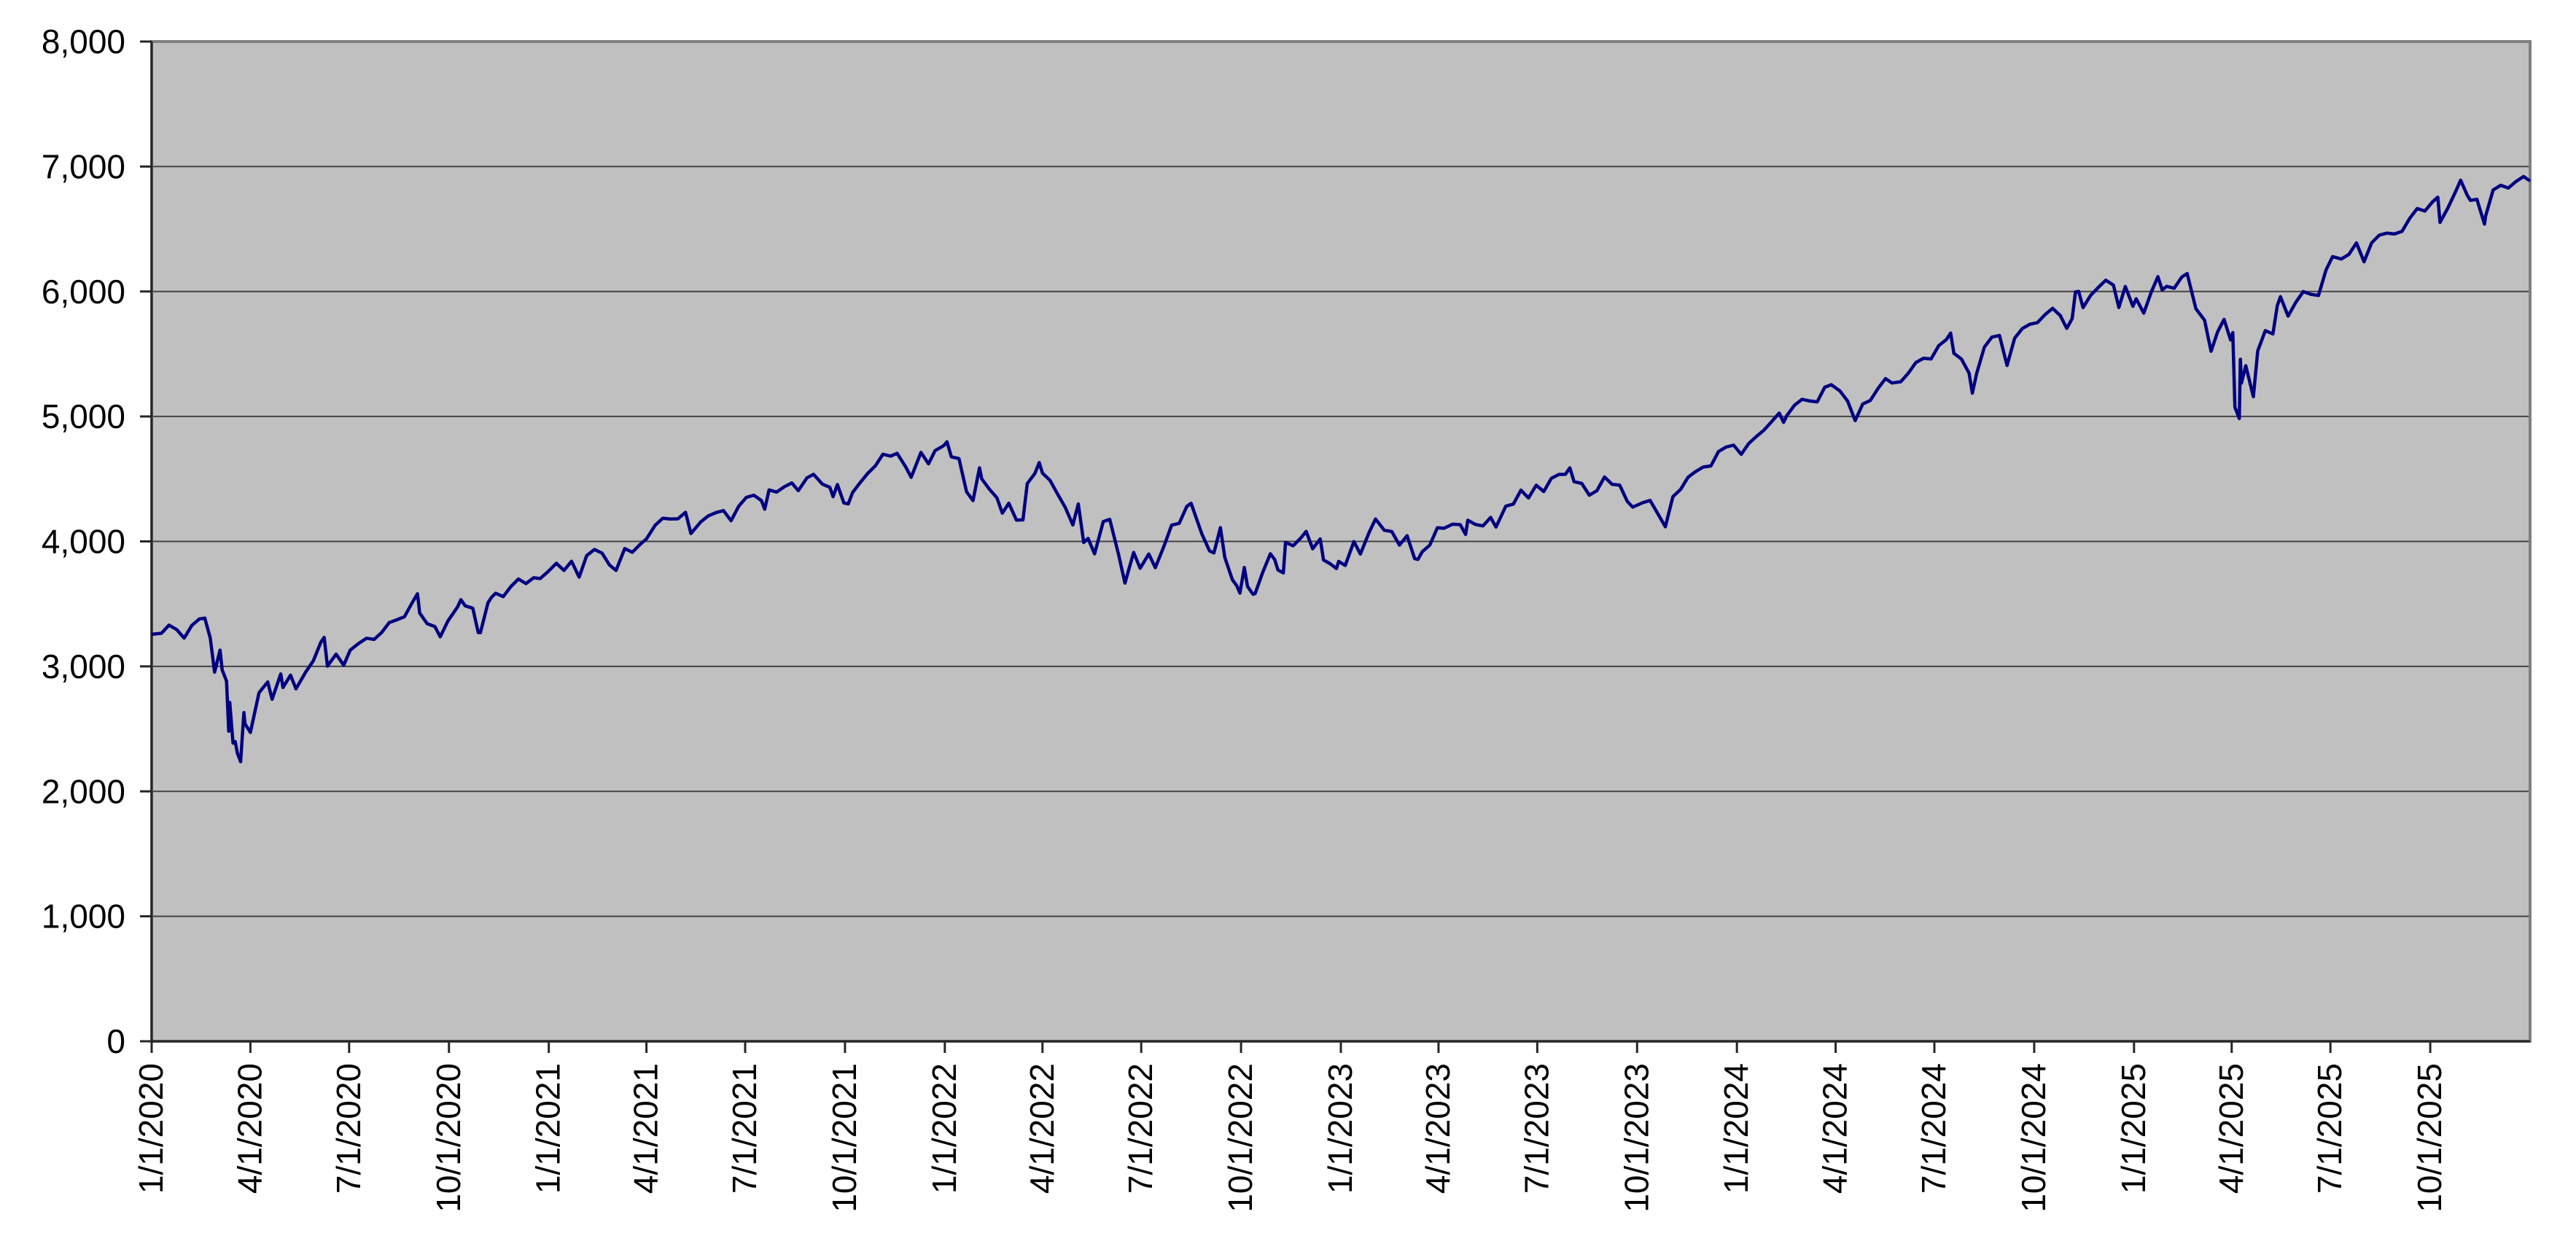  What do you see at coordinates (151, 1128) in the screenshot?
I see `x-axis-label: 1/1/2020` at bounding box center [151, 1128].